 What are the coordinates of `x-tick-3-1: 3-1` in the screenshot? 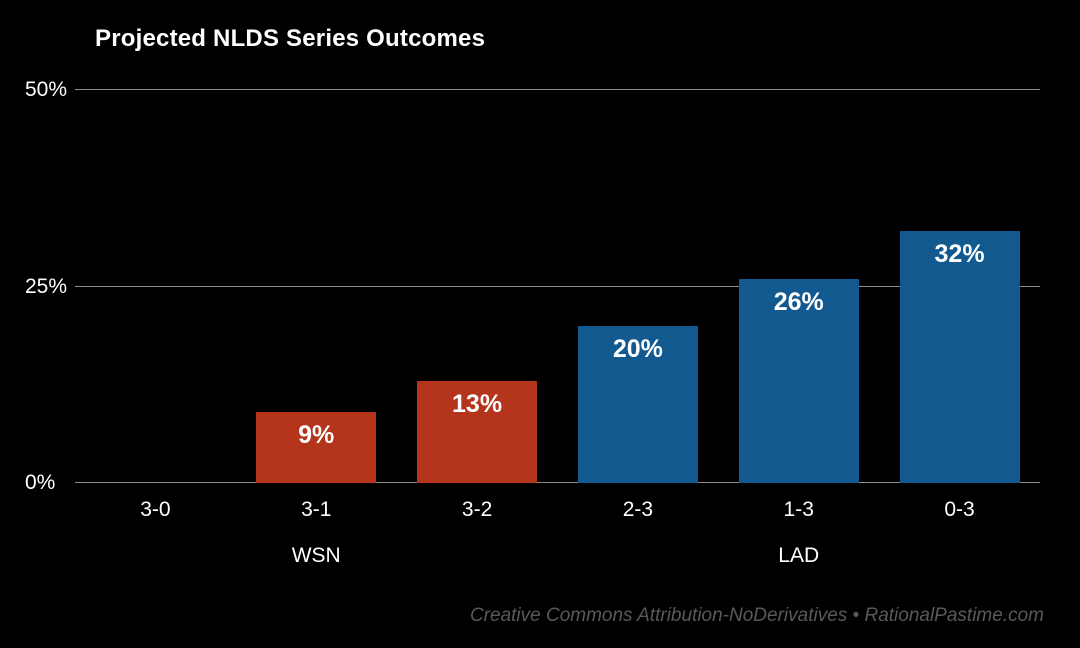 It's located at (316, 509).